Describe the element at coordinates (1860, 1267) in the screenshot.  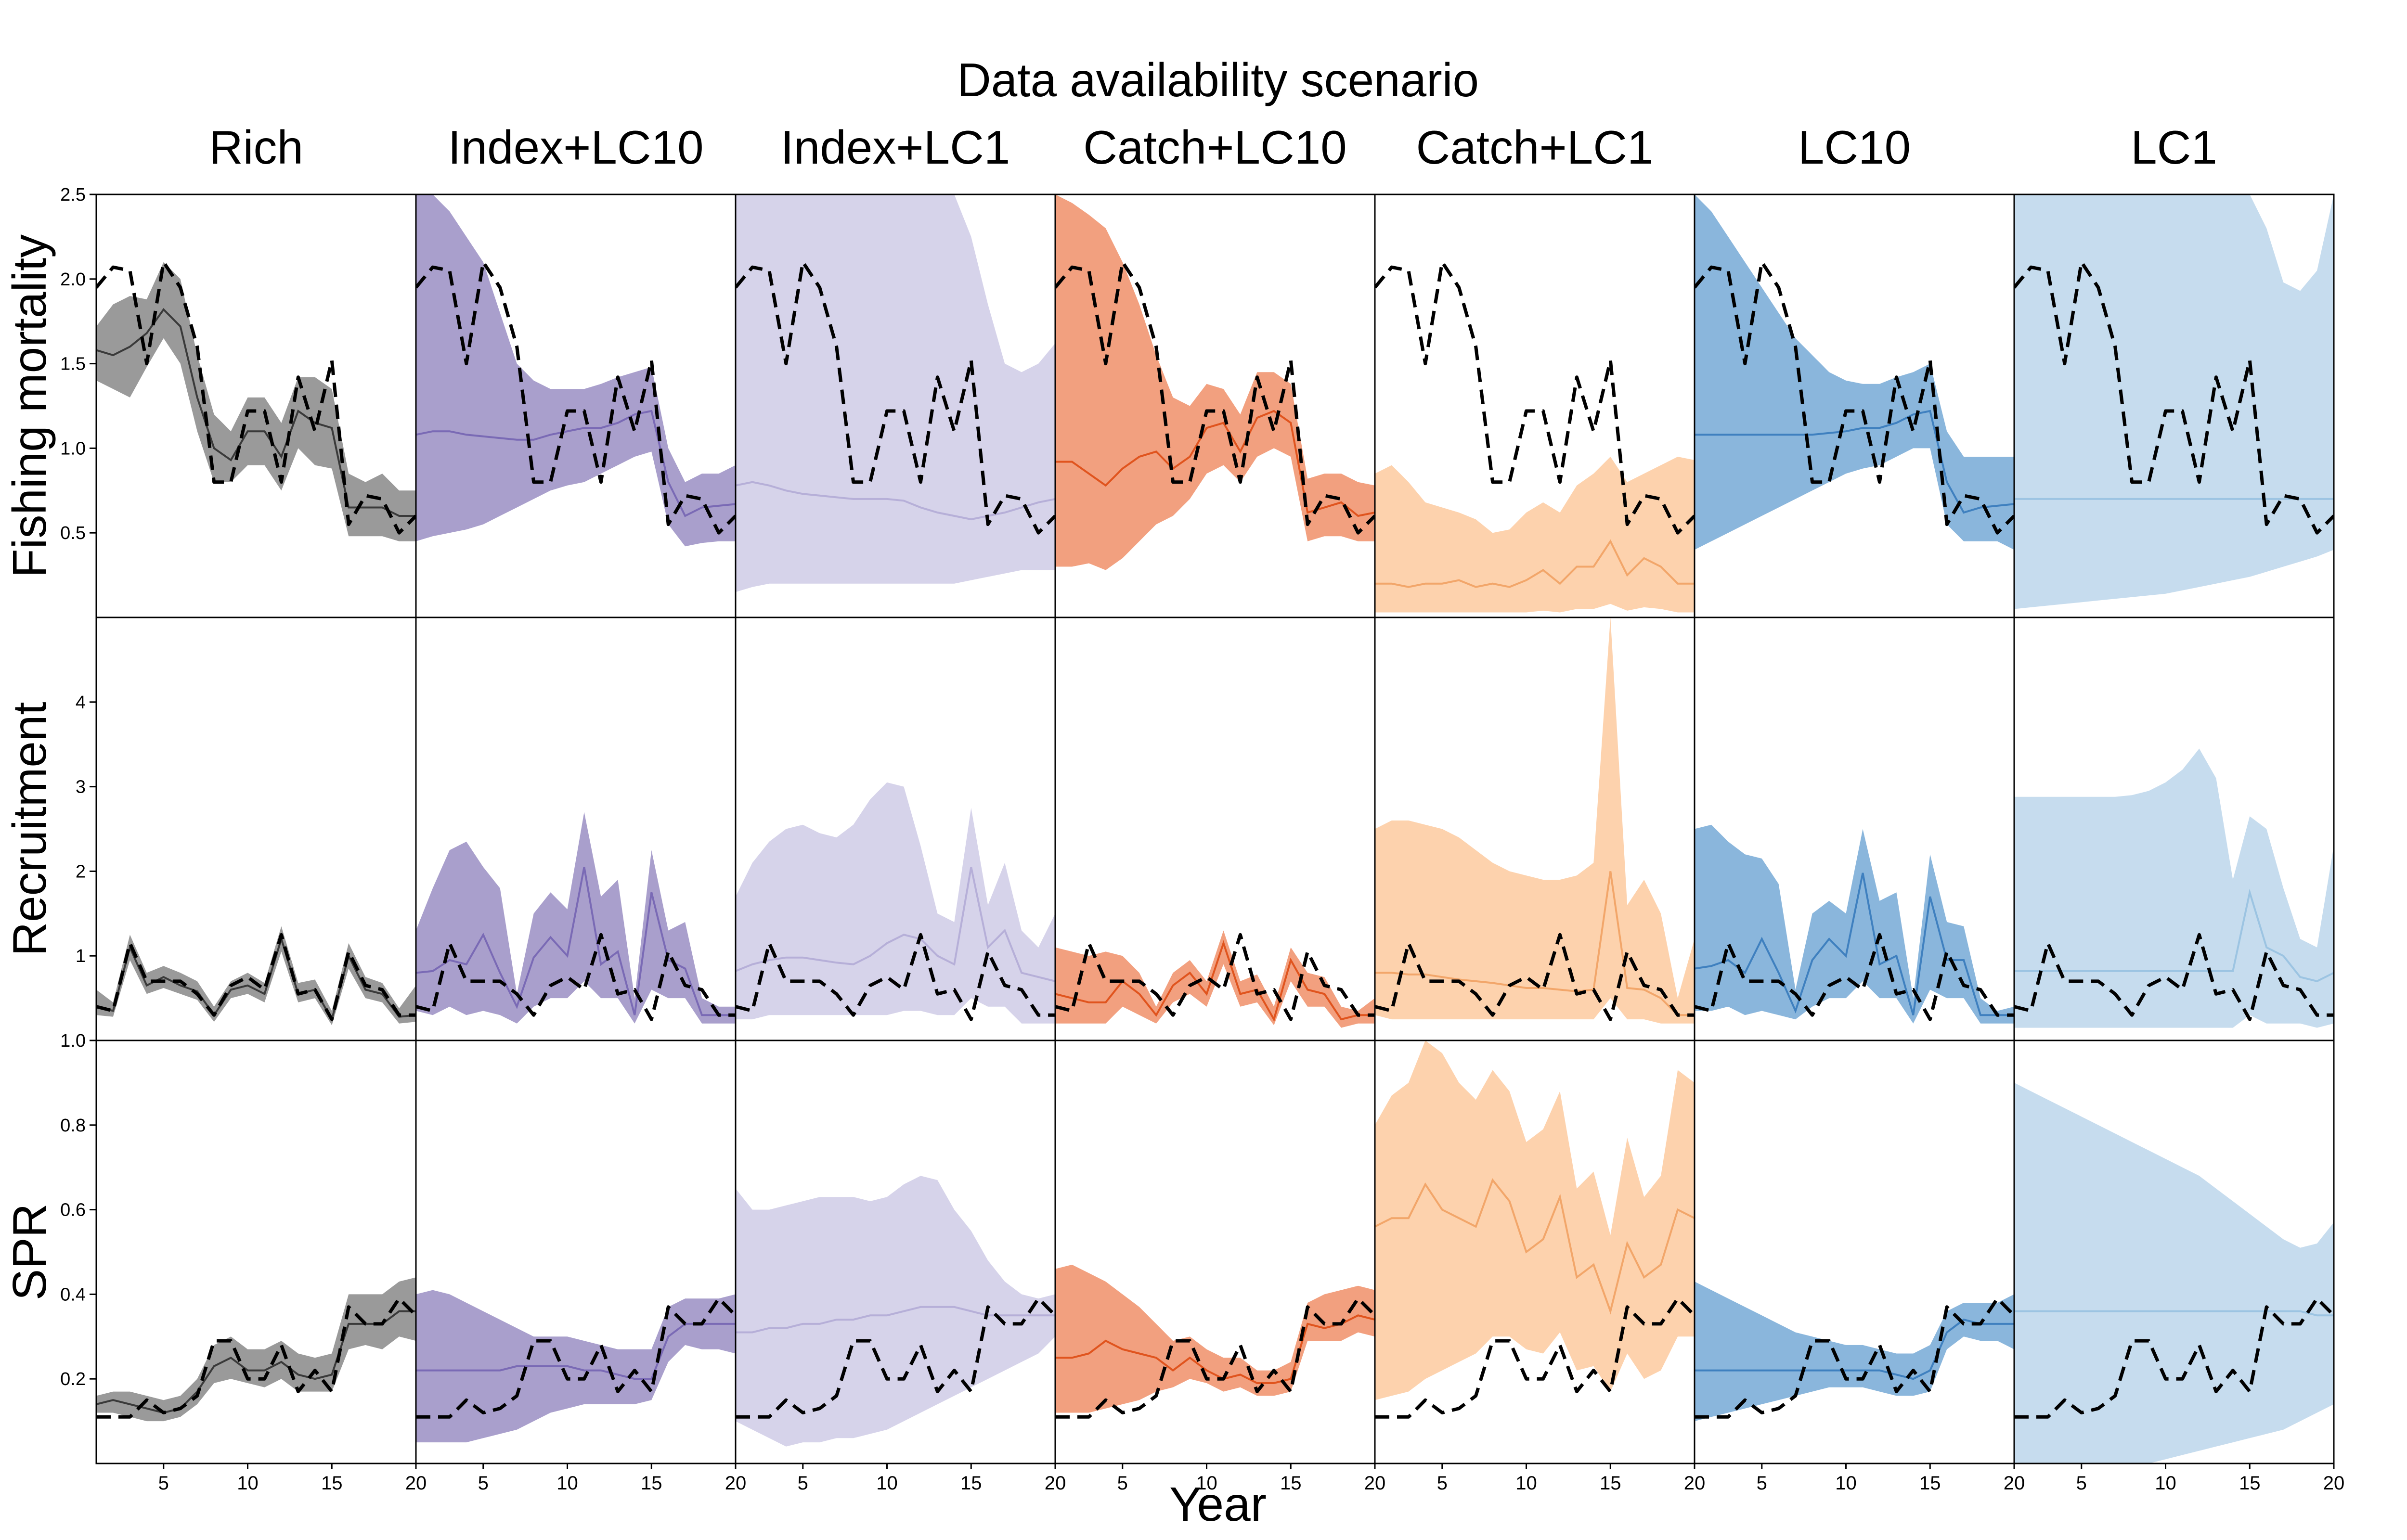
I see `panel-2-5: 5 10 15 20` at that location.